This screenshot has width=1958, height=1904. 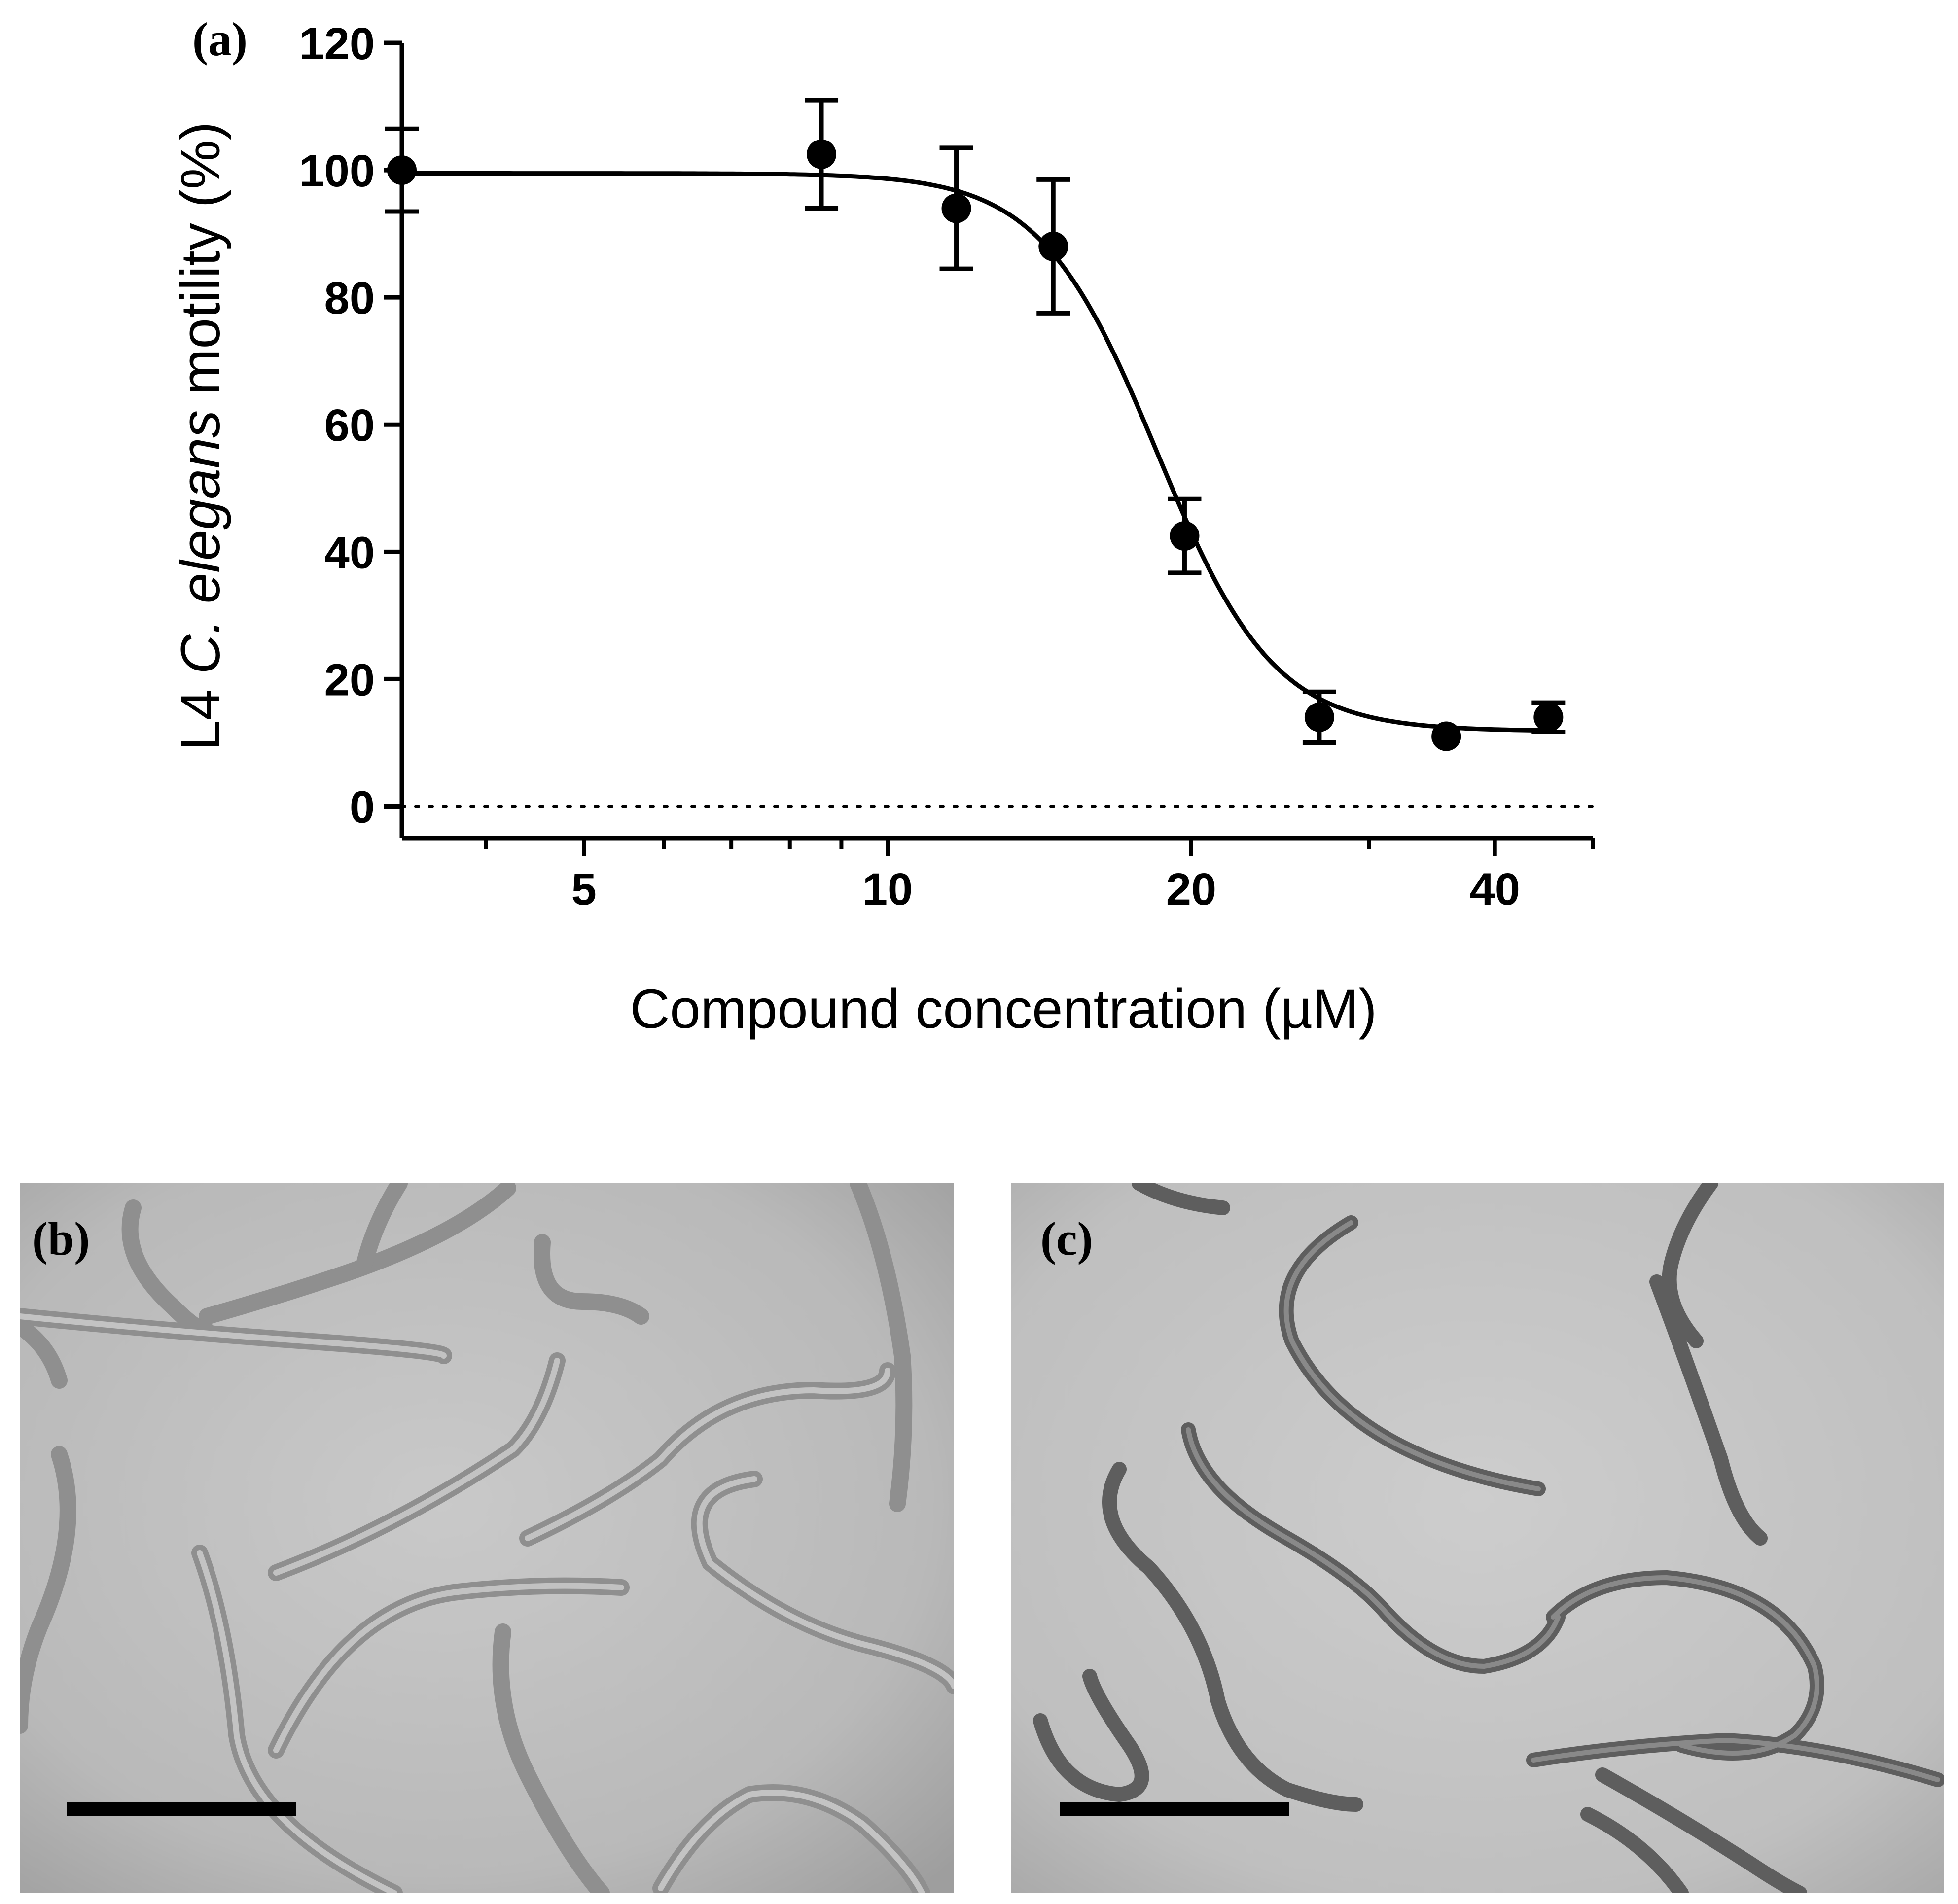 What do you see at coordinates (220, 39) in the screenshot?
I see `panel-label-a: (a)` at bounding box center [220, 39].